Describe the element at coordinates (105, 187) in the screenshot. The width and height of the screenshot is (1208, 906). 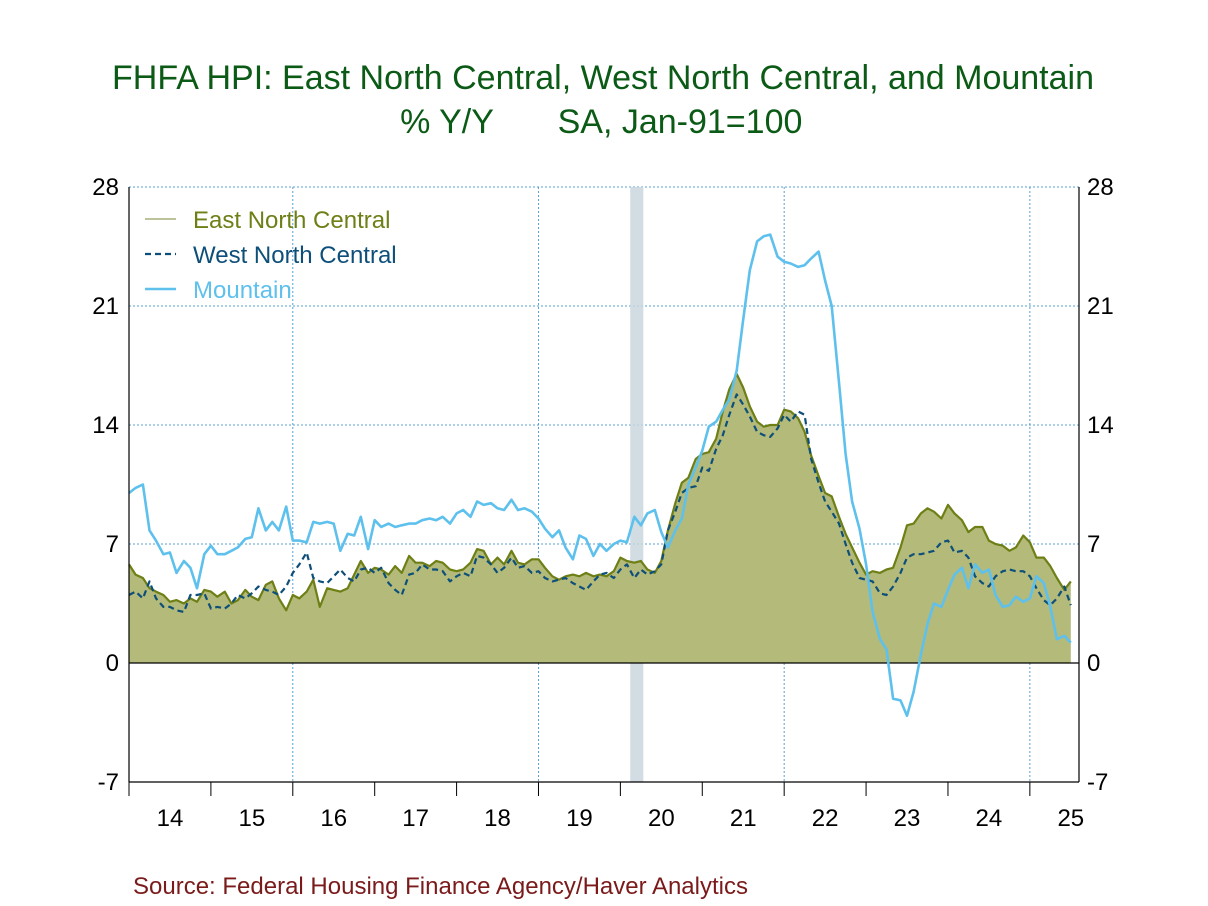
I see `y-tick-label-left: 28` at that location.